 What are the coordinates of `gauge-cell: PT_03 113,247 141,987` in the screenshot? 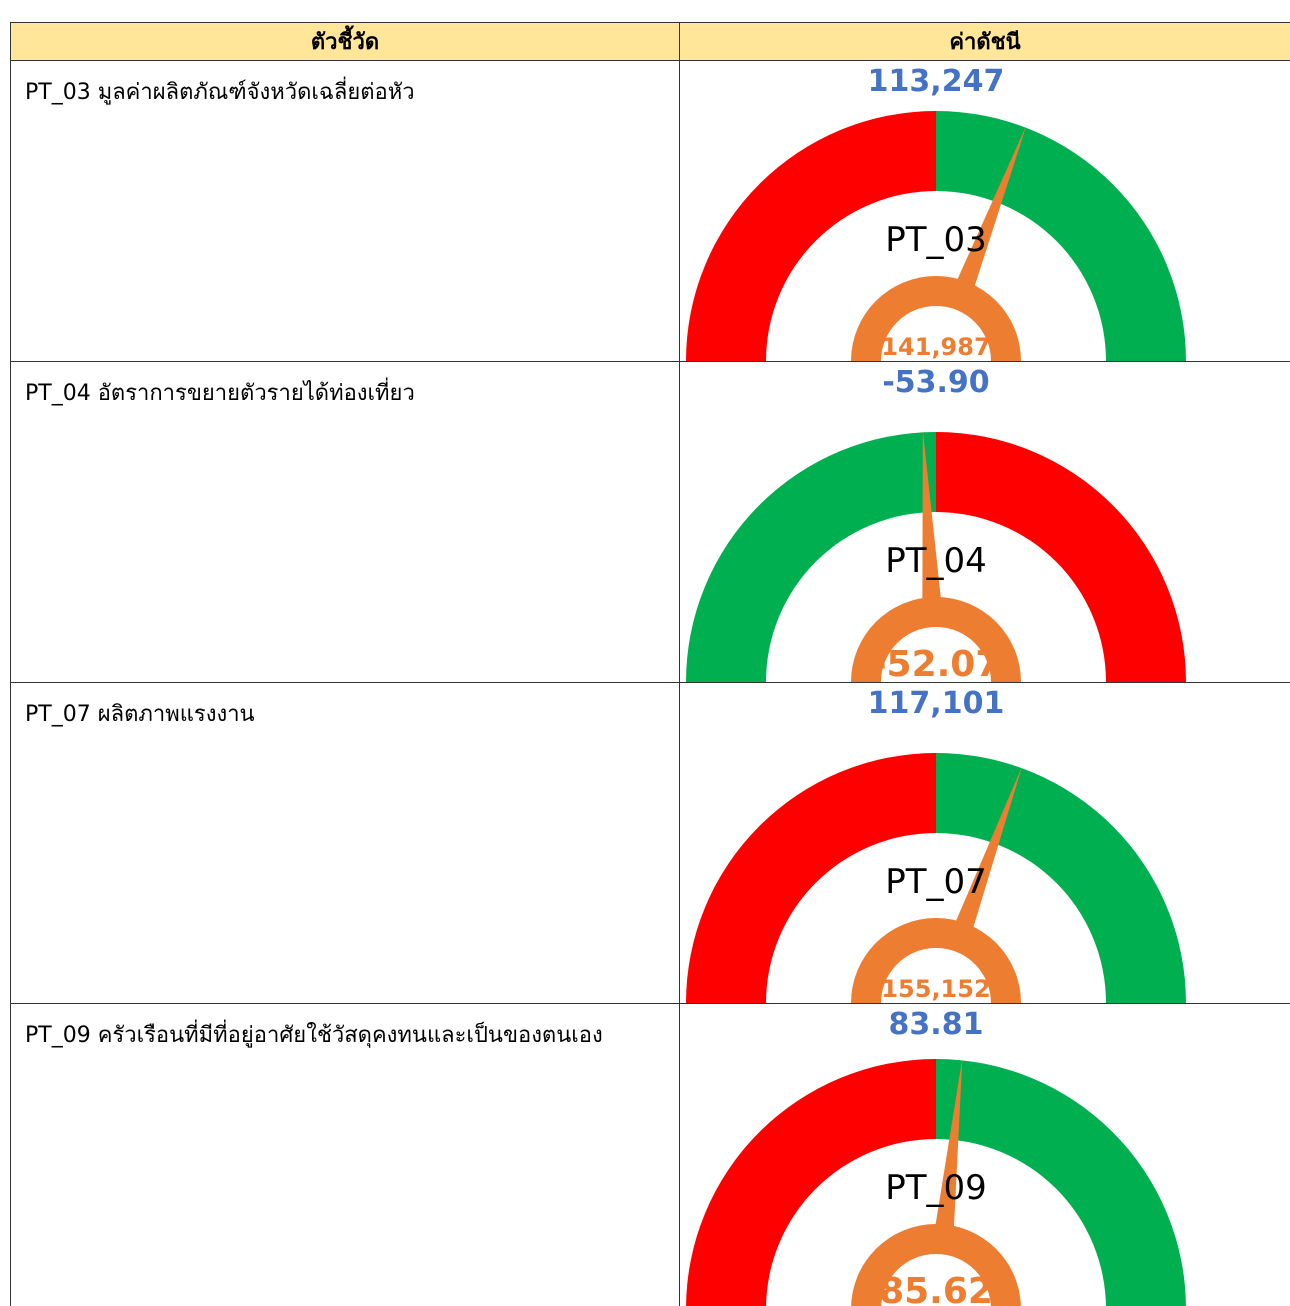 It's located at (984, 211).